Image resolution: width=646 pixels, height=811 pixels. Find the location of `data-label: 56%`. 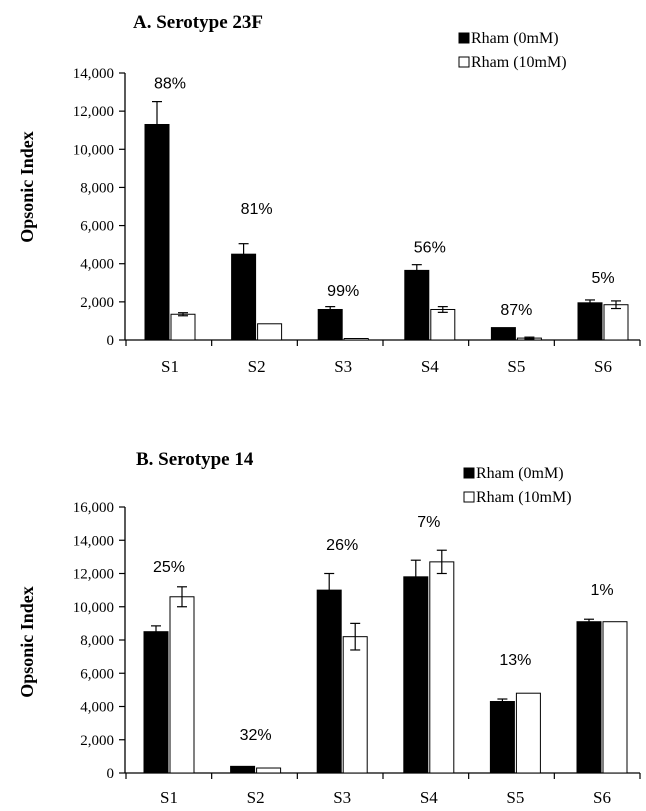

data-label: 56% is located at coordinates (430, 247).